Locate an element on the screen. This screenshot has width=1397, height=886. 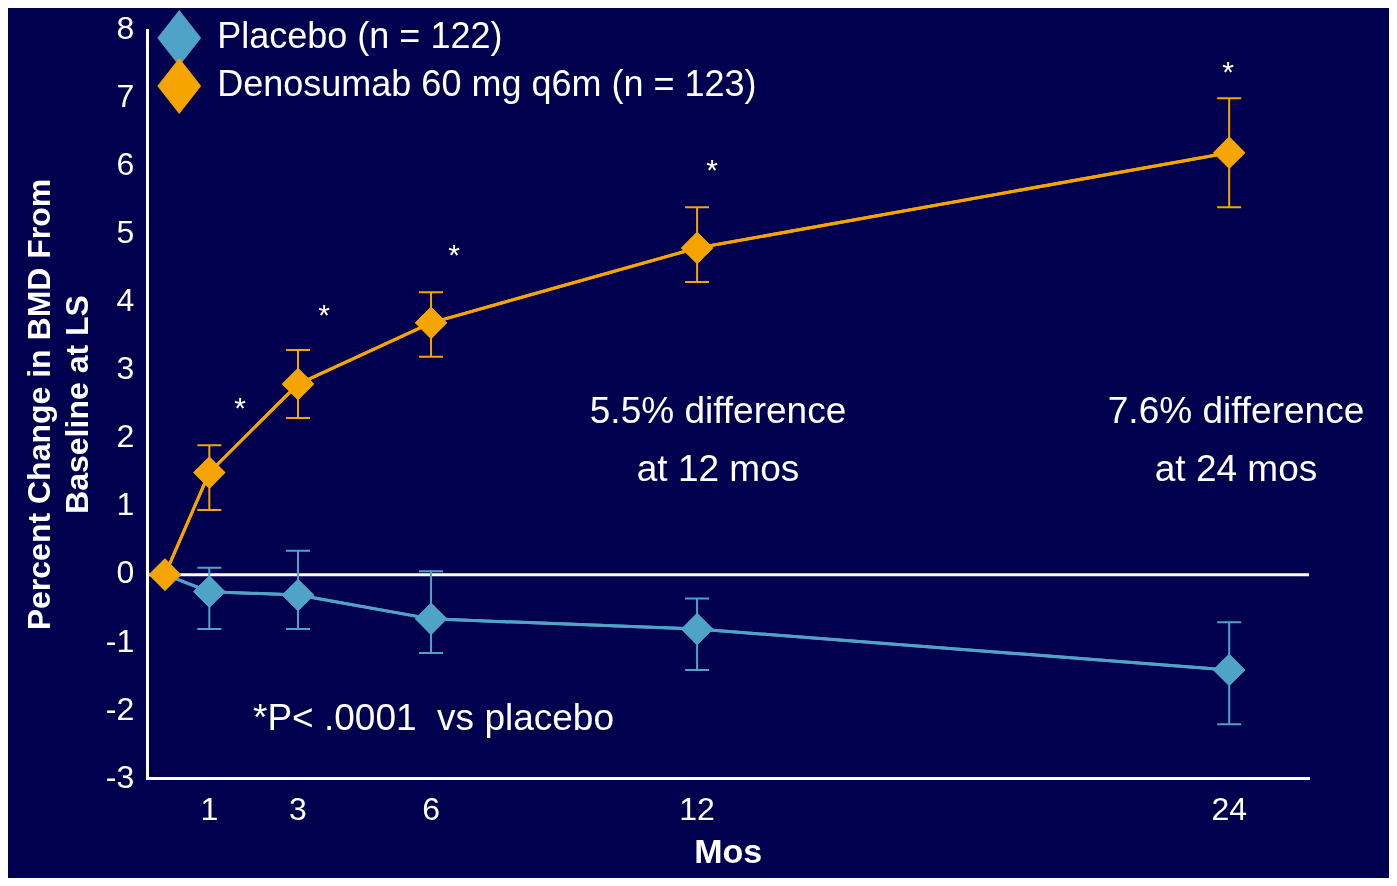
y-tick-label: -3 is located at coordinates (120, 776).